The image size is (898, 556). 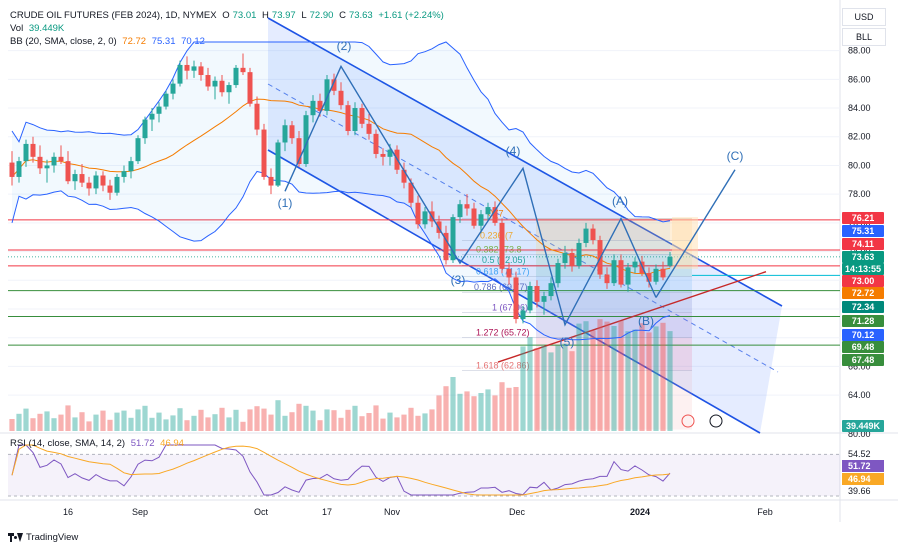 I want to click on legend-bb-basis: 72.72, so click(x=134, y=41).